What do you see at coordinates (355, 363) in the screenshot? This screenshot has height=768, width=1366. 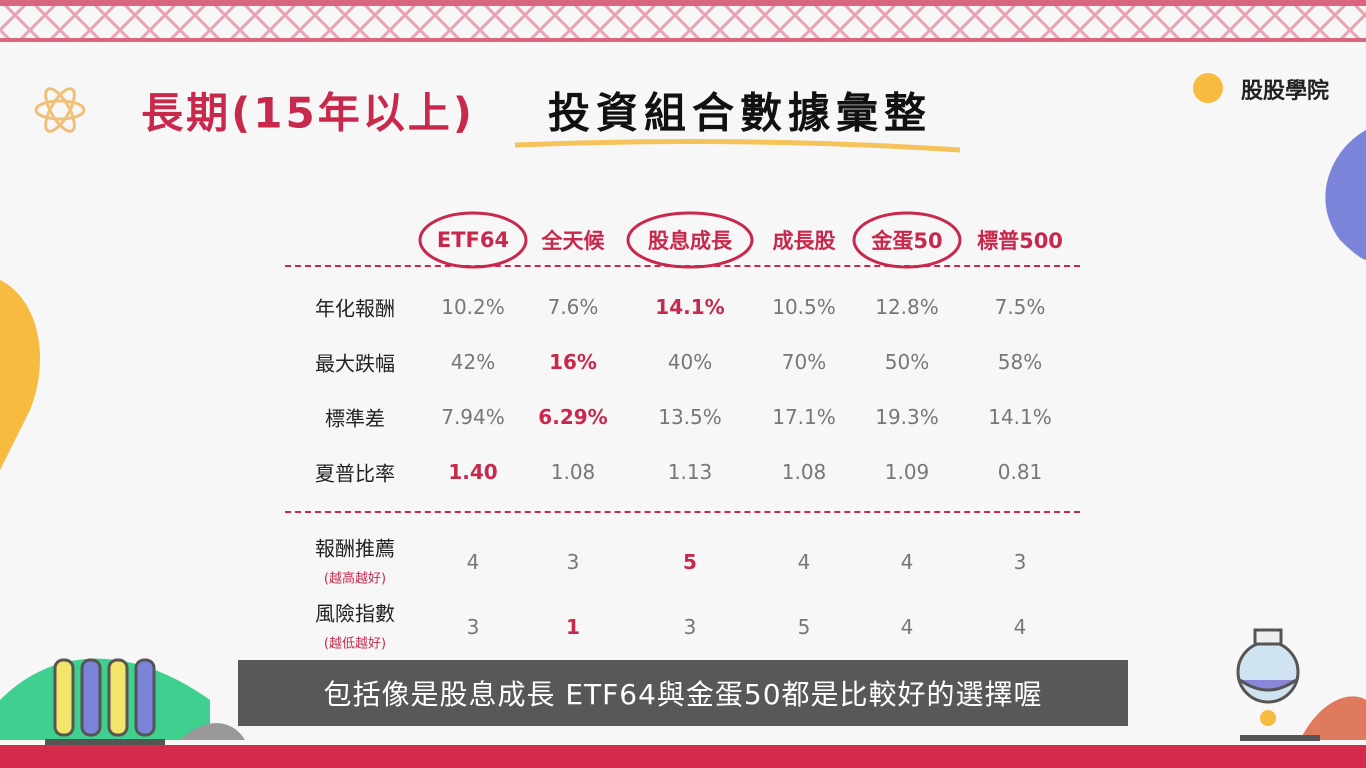 I see `row-label: 最大跌幅` at bounding box center [355, 363].